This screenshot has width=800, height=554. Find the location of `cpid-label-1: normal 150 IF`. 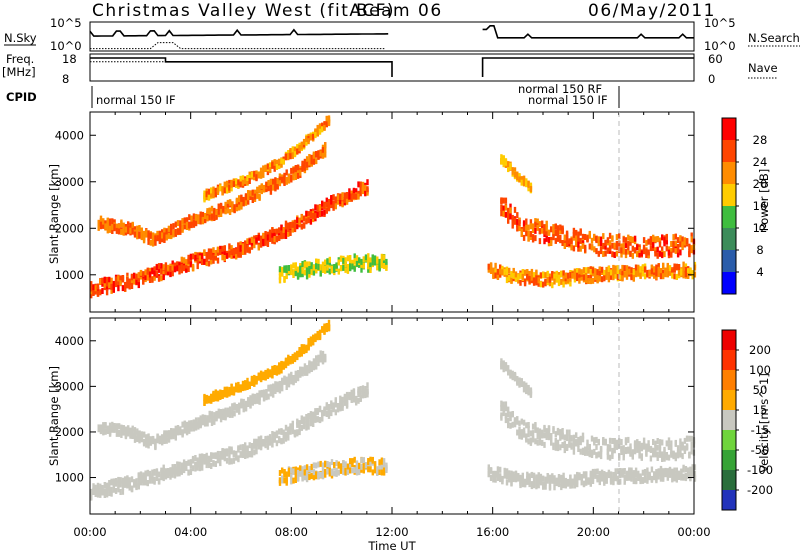

cpid-label-1: normal 150 IF is located at coordinates (136, 100).